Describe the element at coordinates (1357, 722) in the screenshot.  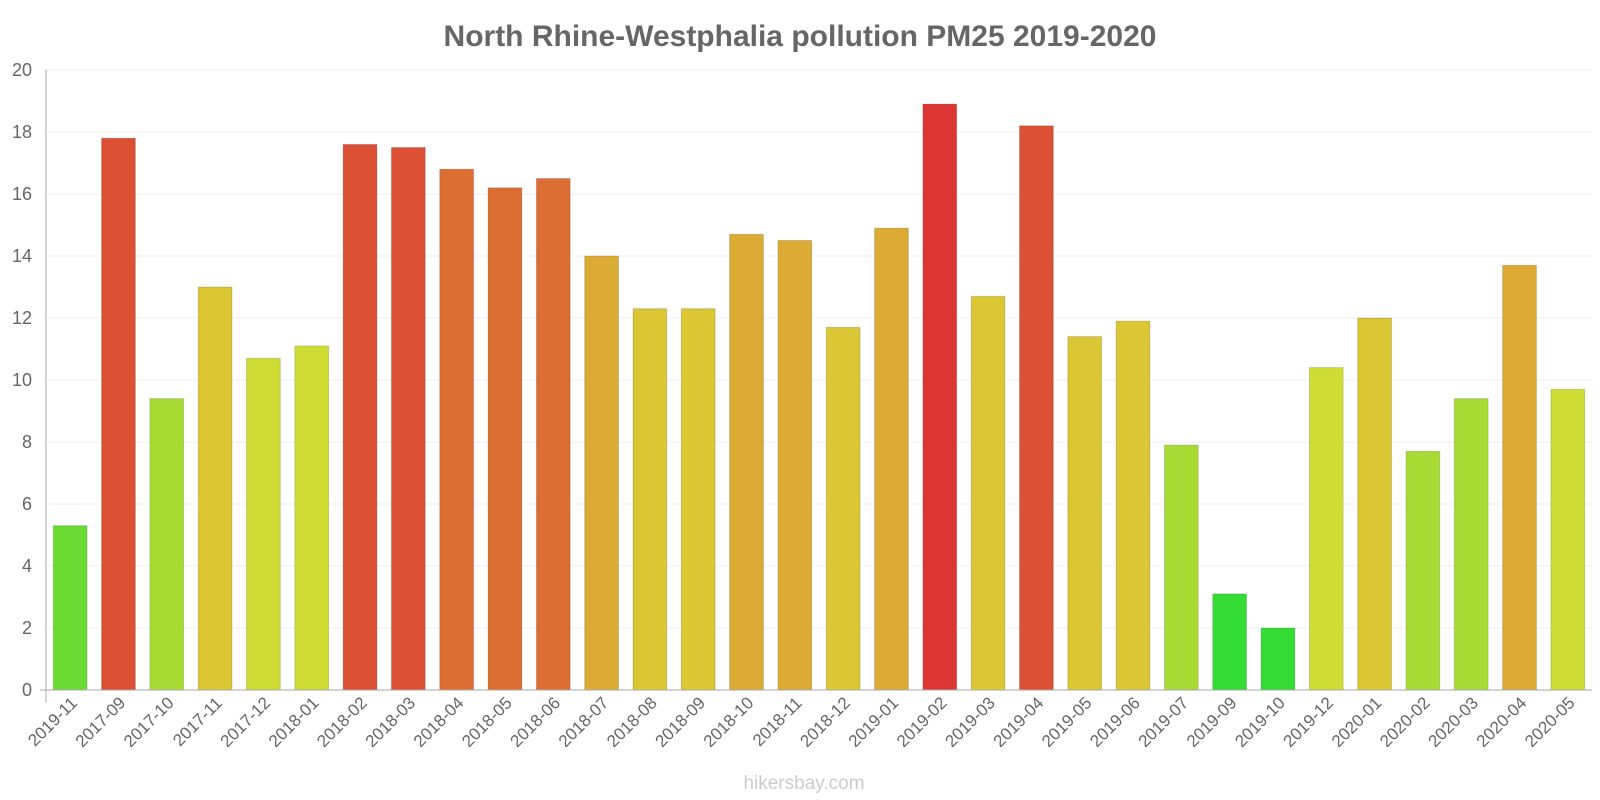
I see `x-tick-label: 2020-01` at that location.